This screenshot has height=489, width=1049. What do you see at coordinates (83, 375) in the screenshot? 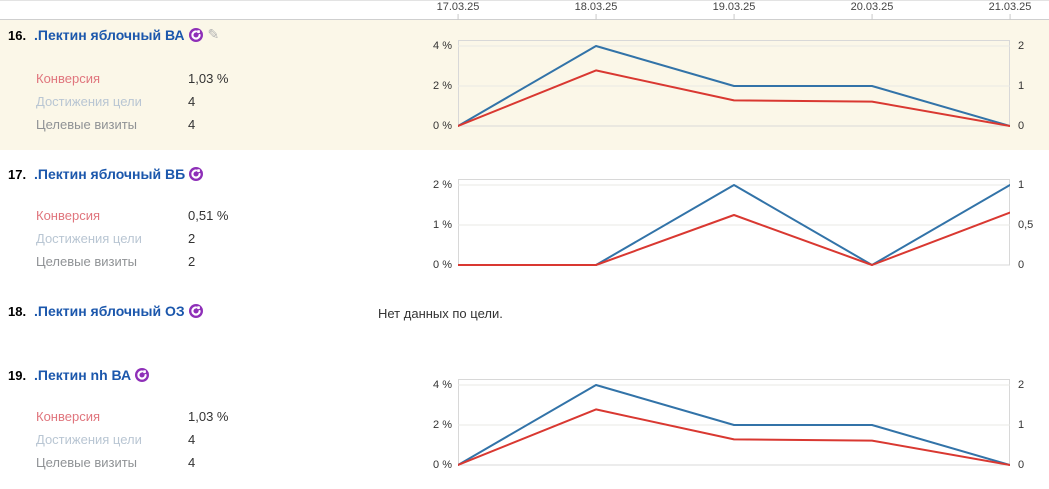
I see `goal-title-link: .Пектин nh ВА` at bounding box center [83, 375].